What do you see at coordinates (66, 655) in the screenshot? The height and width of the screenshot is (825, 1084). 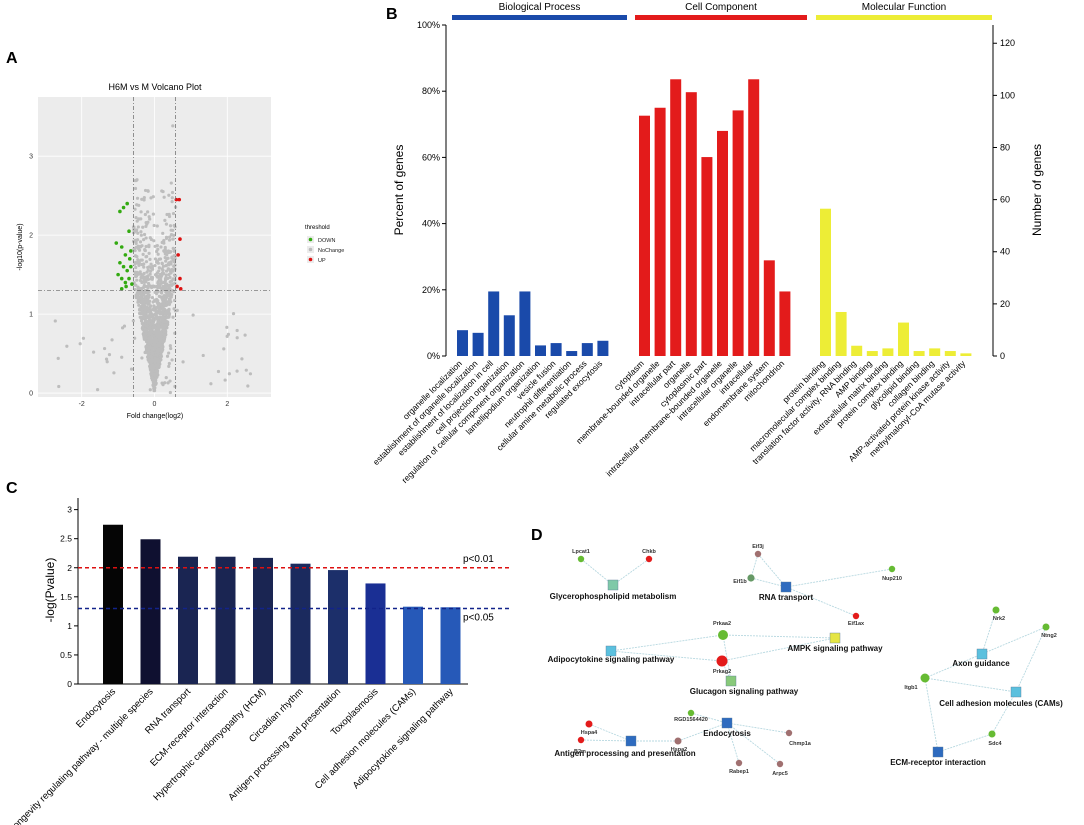 I see `kegg-y-tick-label: 0.5` at bounding box center [66, 655].